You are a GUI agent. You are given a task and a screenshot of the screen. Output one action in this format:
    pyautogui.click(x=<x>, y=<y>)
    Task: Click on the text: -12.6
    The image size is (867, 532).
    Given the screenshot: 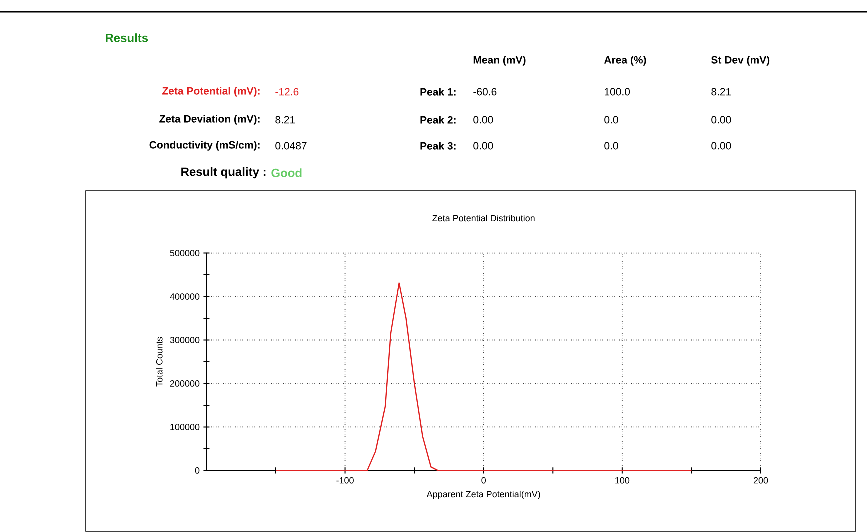 What is the action you would take?
    pyautogui.click(x=287, y=92)
    